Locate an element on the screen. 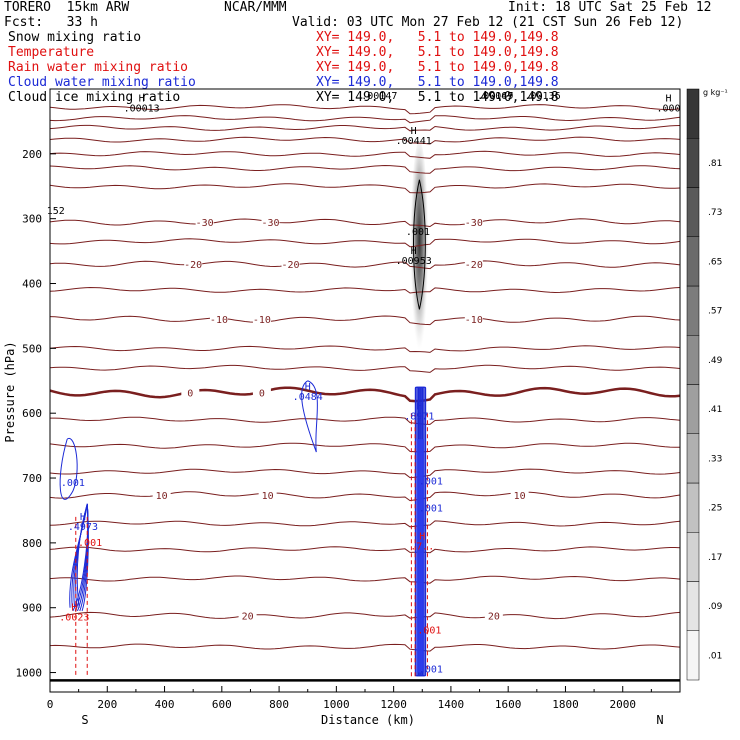  model-title: TORERO 15km ARW is located at coordinates (67, 7).